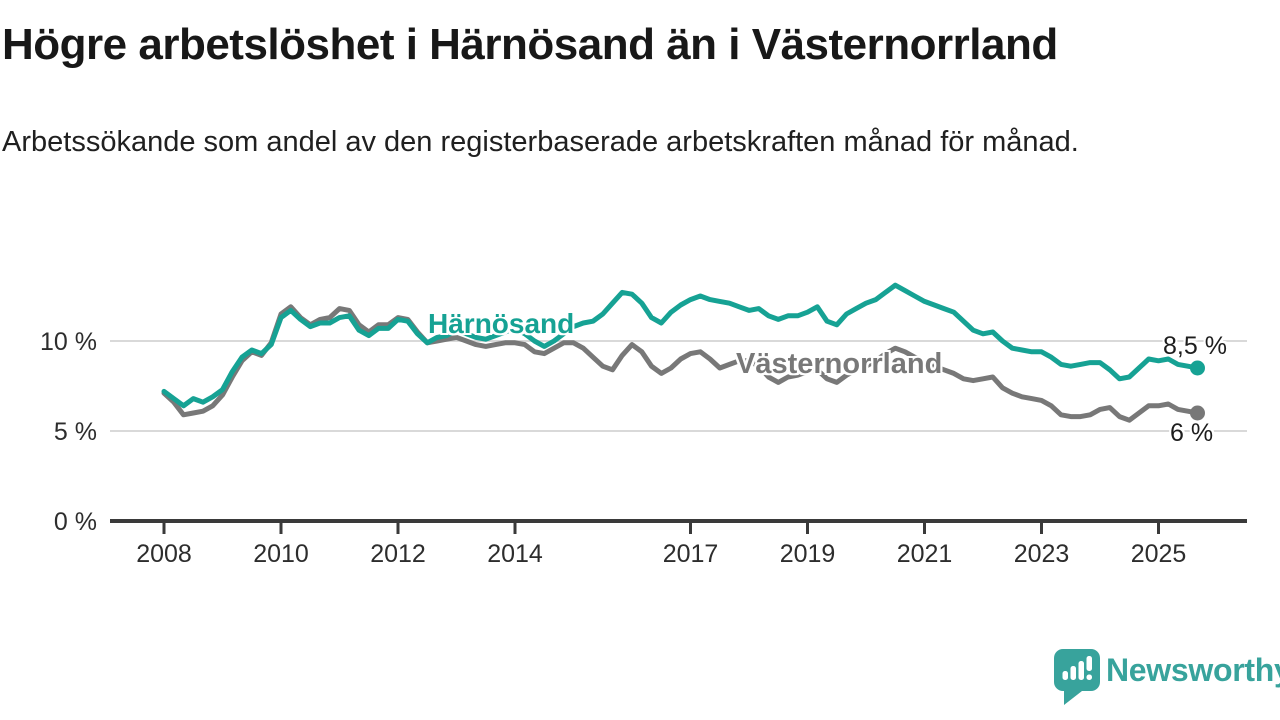  What do you see at coordinates (501, 323) in the screenshot?
I see `series-label-harnosand: Härnösand` at bounding box center [501, 323].